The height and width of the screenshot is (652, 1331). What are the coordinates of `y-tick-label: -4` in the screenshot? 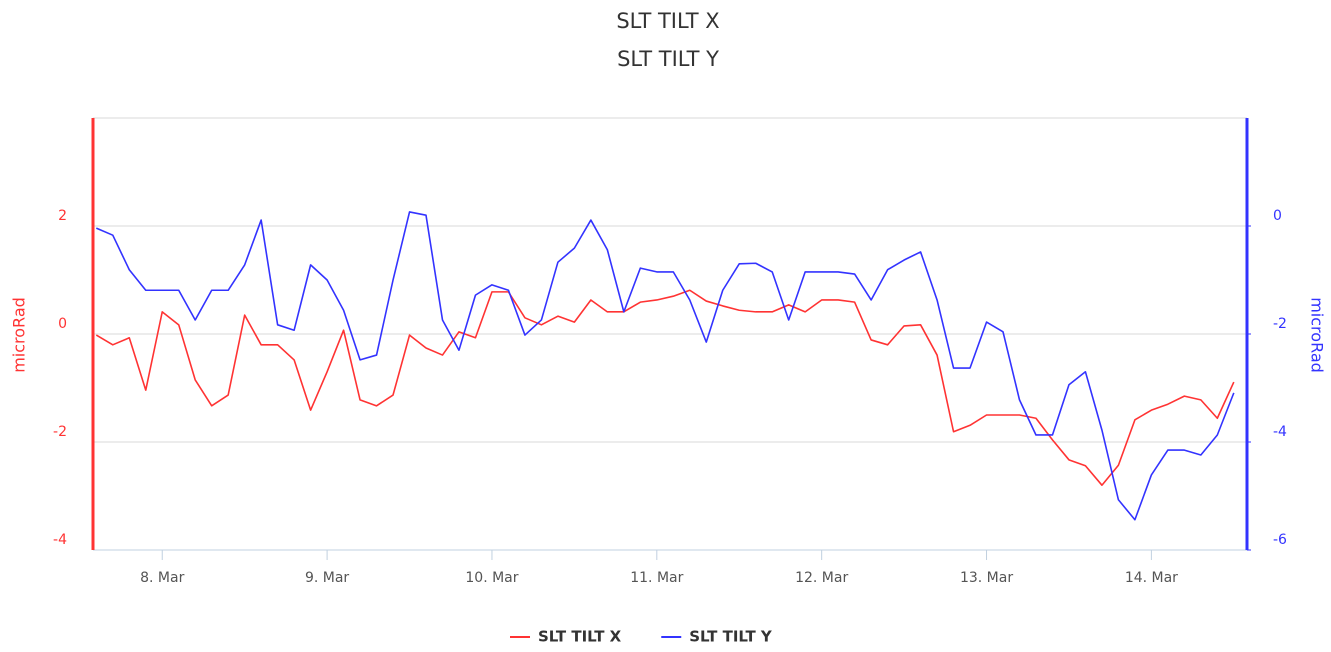 It's located at (60, 540).